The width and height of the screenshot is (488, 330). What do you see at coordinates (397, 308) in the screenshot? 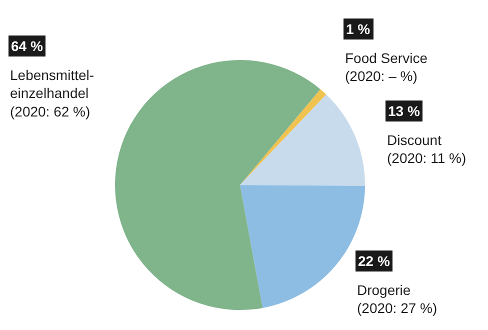
I see `text: (2020: 27 %)` at bounding box center [397, 308].